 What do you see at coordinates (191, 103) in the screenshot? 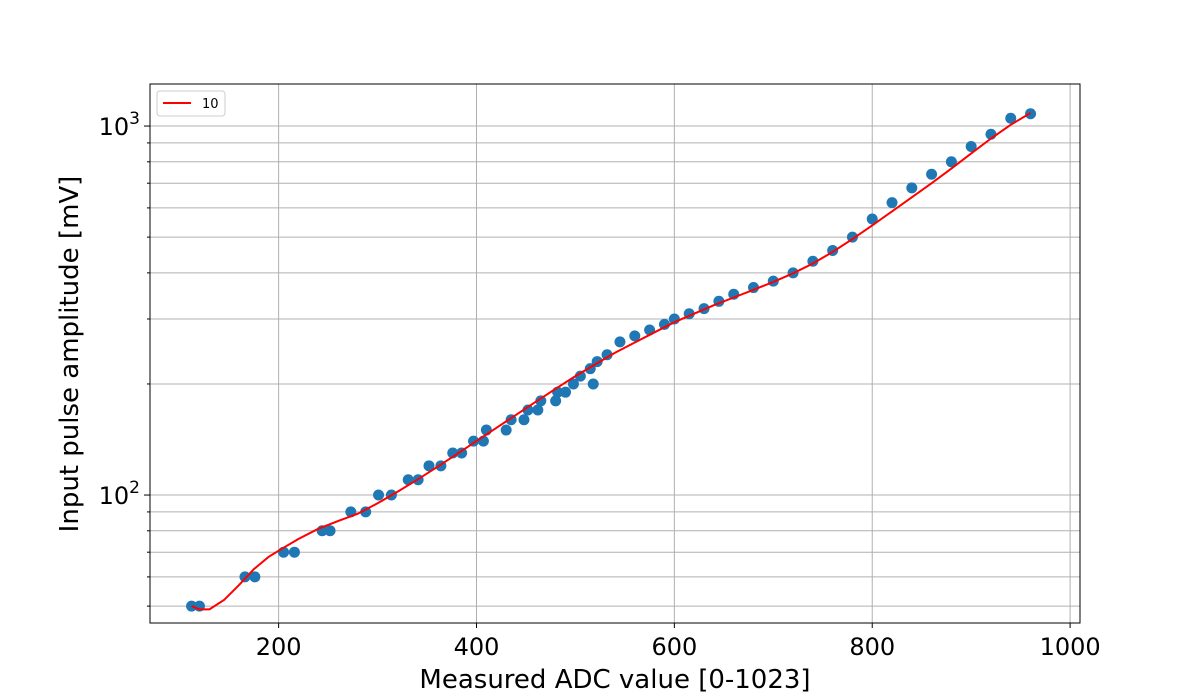
I see `legend: 10` at bounding box center [191, 103].